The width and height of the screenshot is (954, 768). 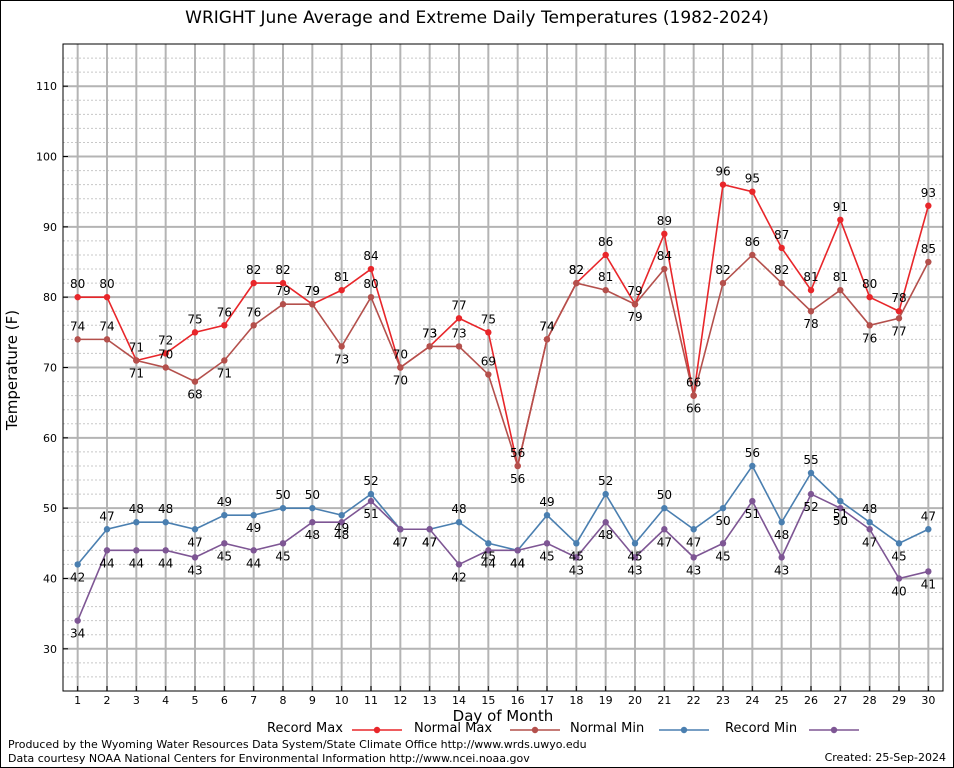 I want to click on data-label-record-max: 77, so click(x=458, y=305).